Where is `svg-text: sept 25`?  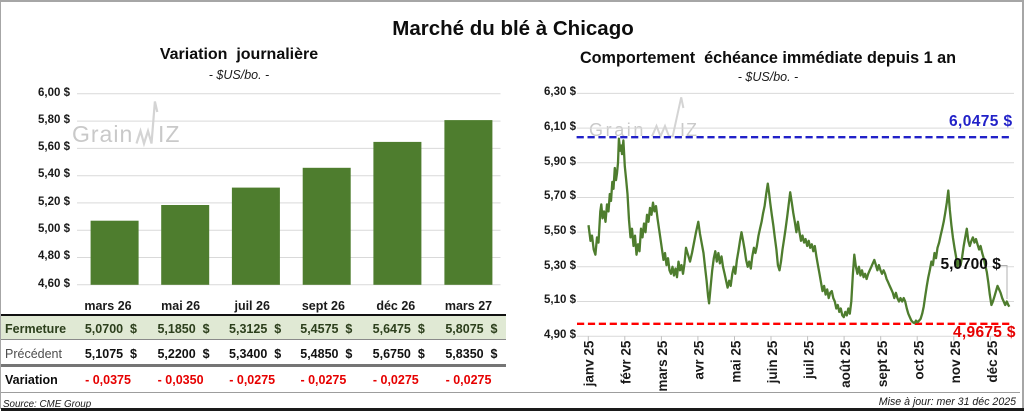
svg-text: sept 25 is located at coordinates (882, 363).